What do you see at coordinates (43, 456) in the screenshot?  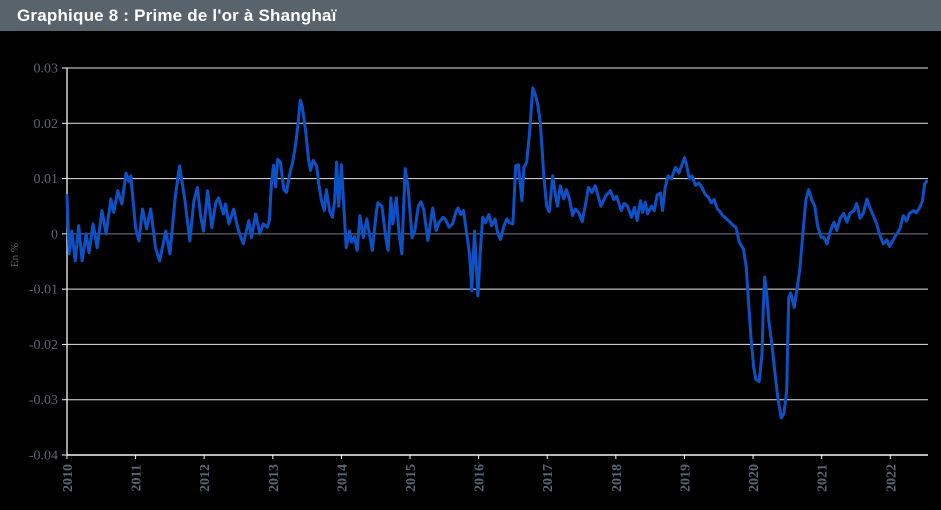 I see `y-tick-label: -0.04` at bounding box center [43, 456].